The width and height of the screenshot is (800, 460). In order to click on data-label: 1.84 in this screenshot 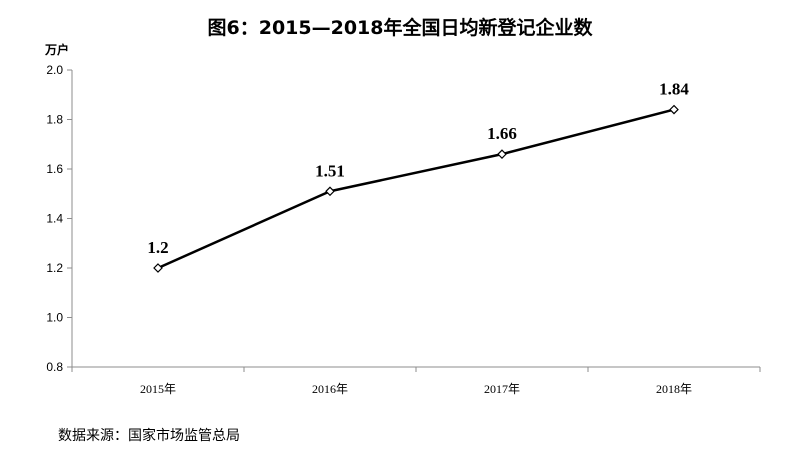, I will do `click(674, 89)`.